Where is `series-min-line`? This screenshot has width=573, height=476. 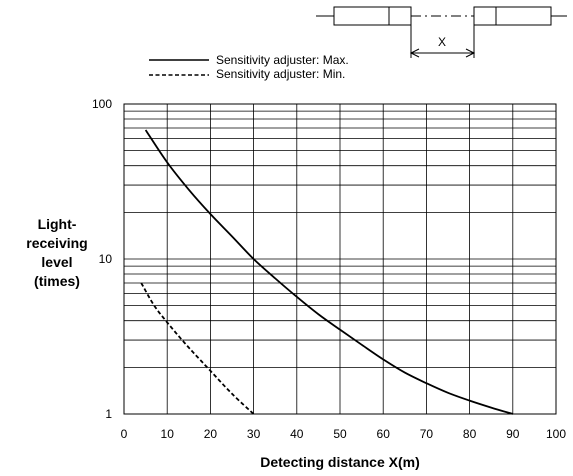
series-min-line is located at coordinates (197, 348).